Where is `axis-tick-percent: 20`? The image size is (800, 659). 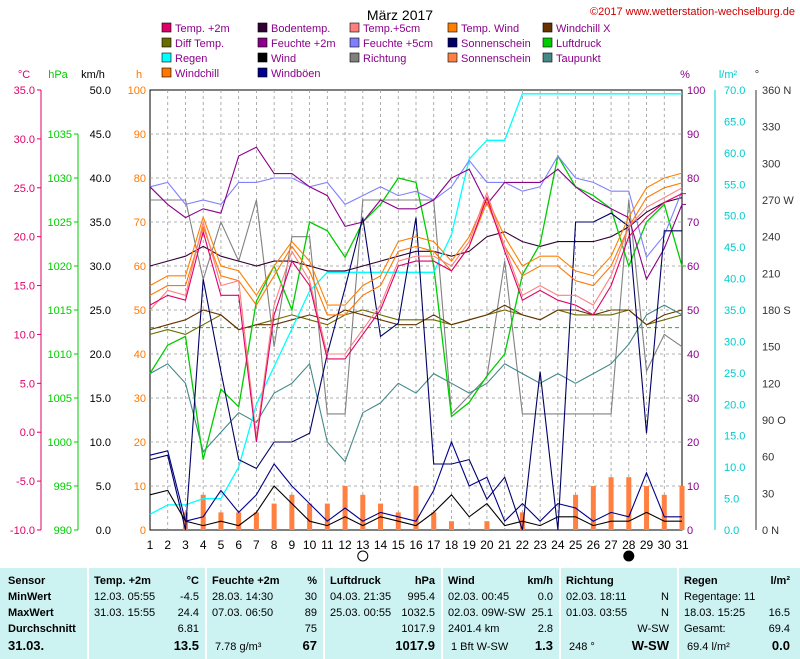 axis-tick-percent: 20 is located at coordinates (693, 443).